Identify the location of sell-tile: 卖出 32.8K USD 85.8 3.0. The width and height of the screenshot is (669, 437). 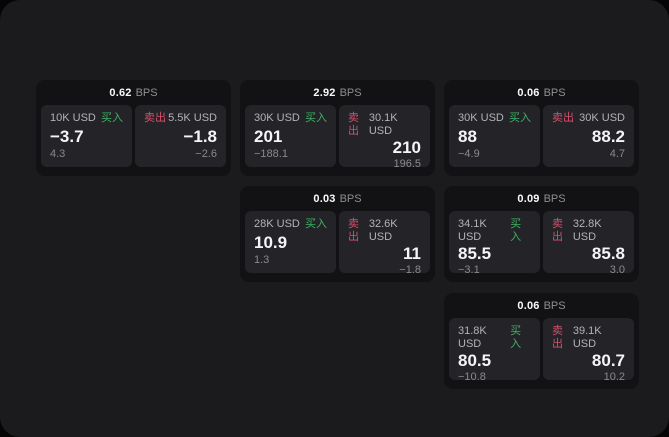
(588, 243).